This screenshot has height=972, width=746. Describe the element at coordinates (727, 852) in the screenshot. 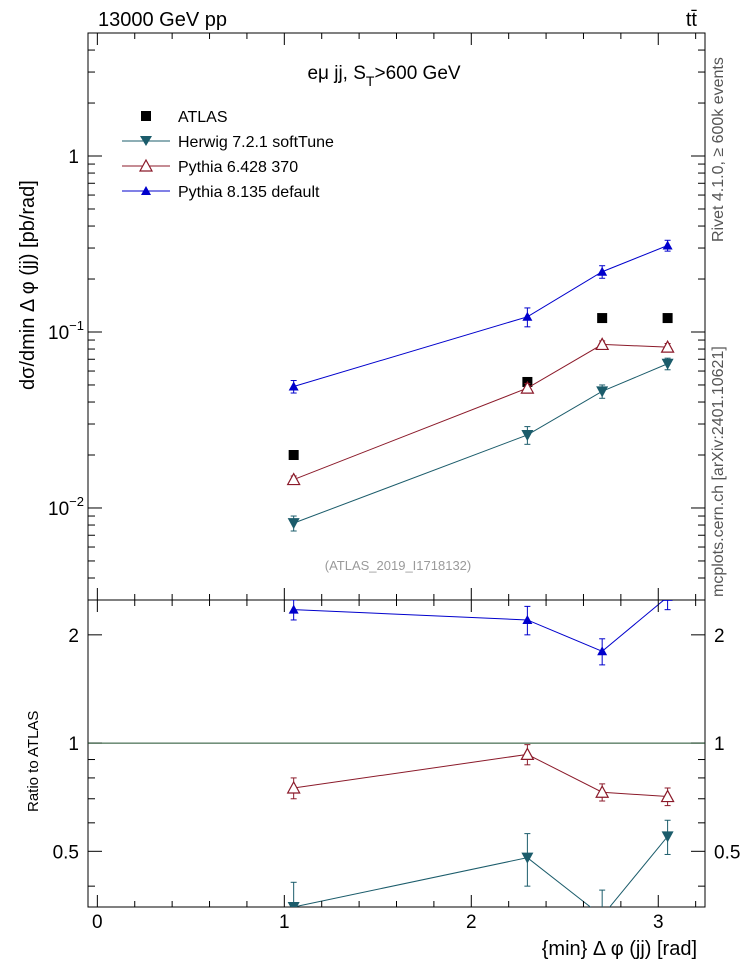

I see `ratio-y-tick-label-right: 0.5` at that location.